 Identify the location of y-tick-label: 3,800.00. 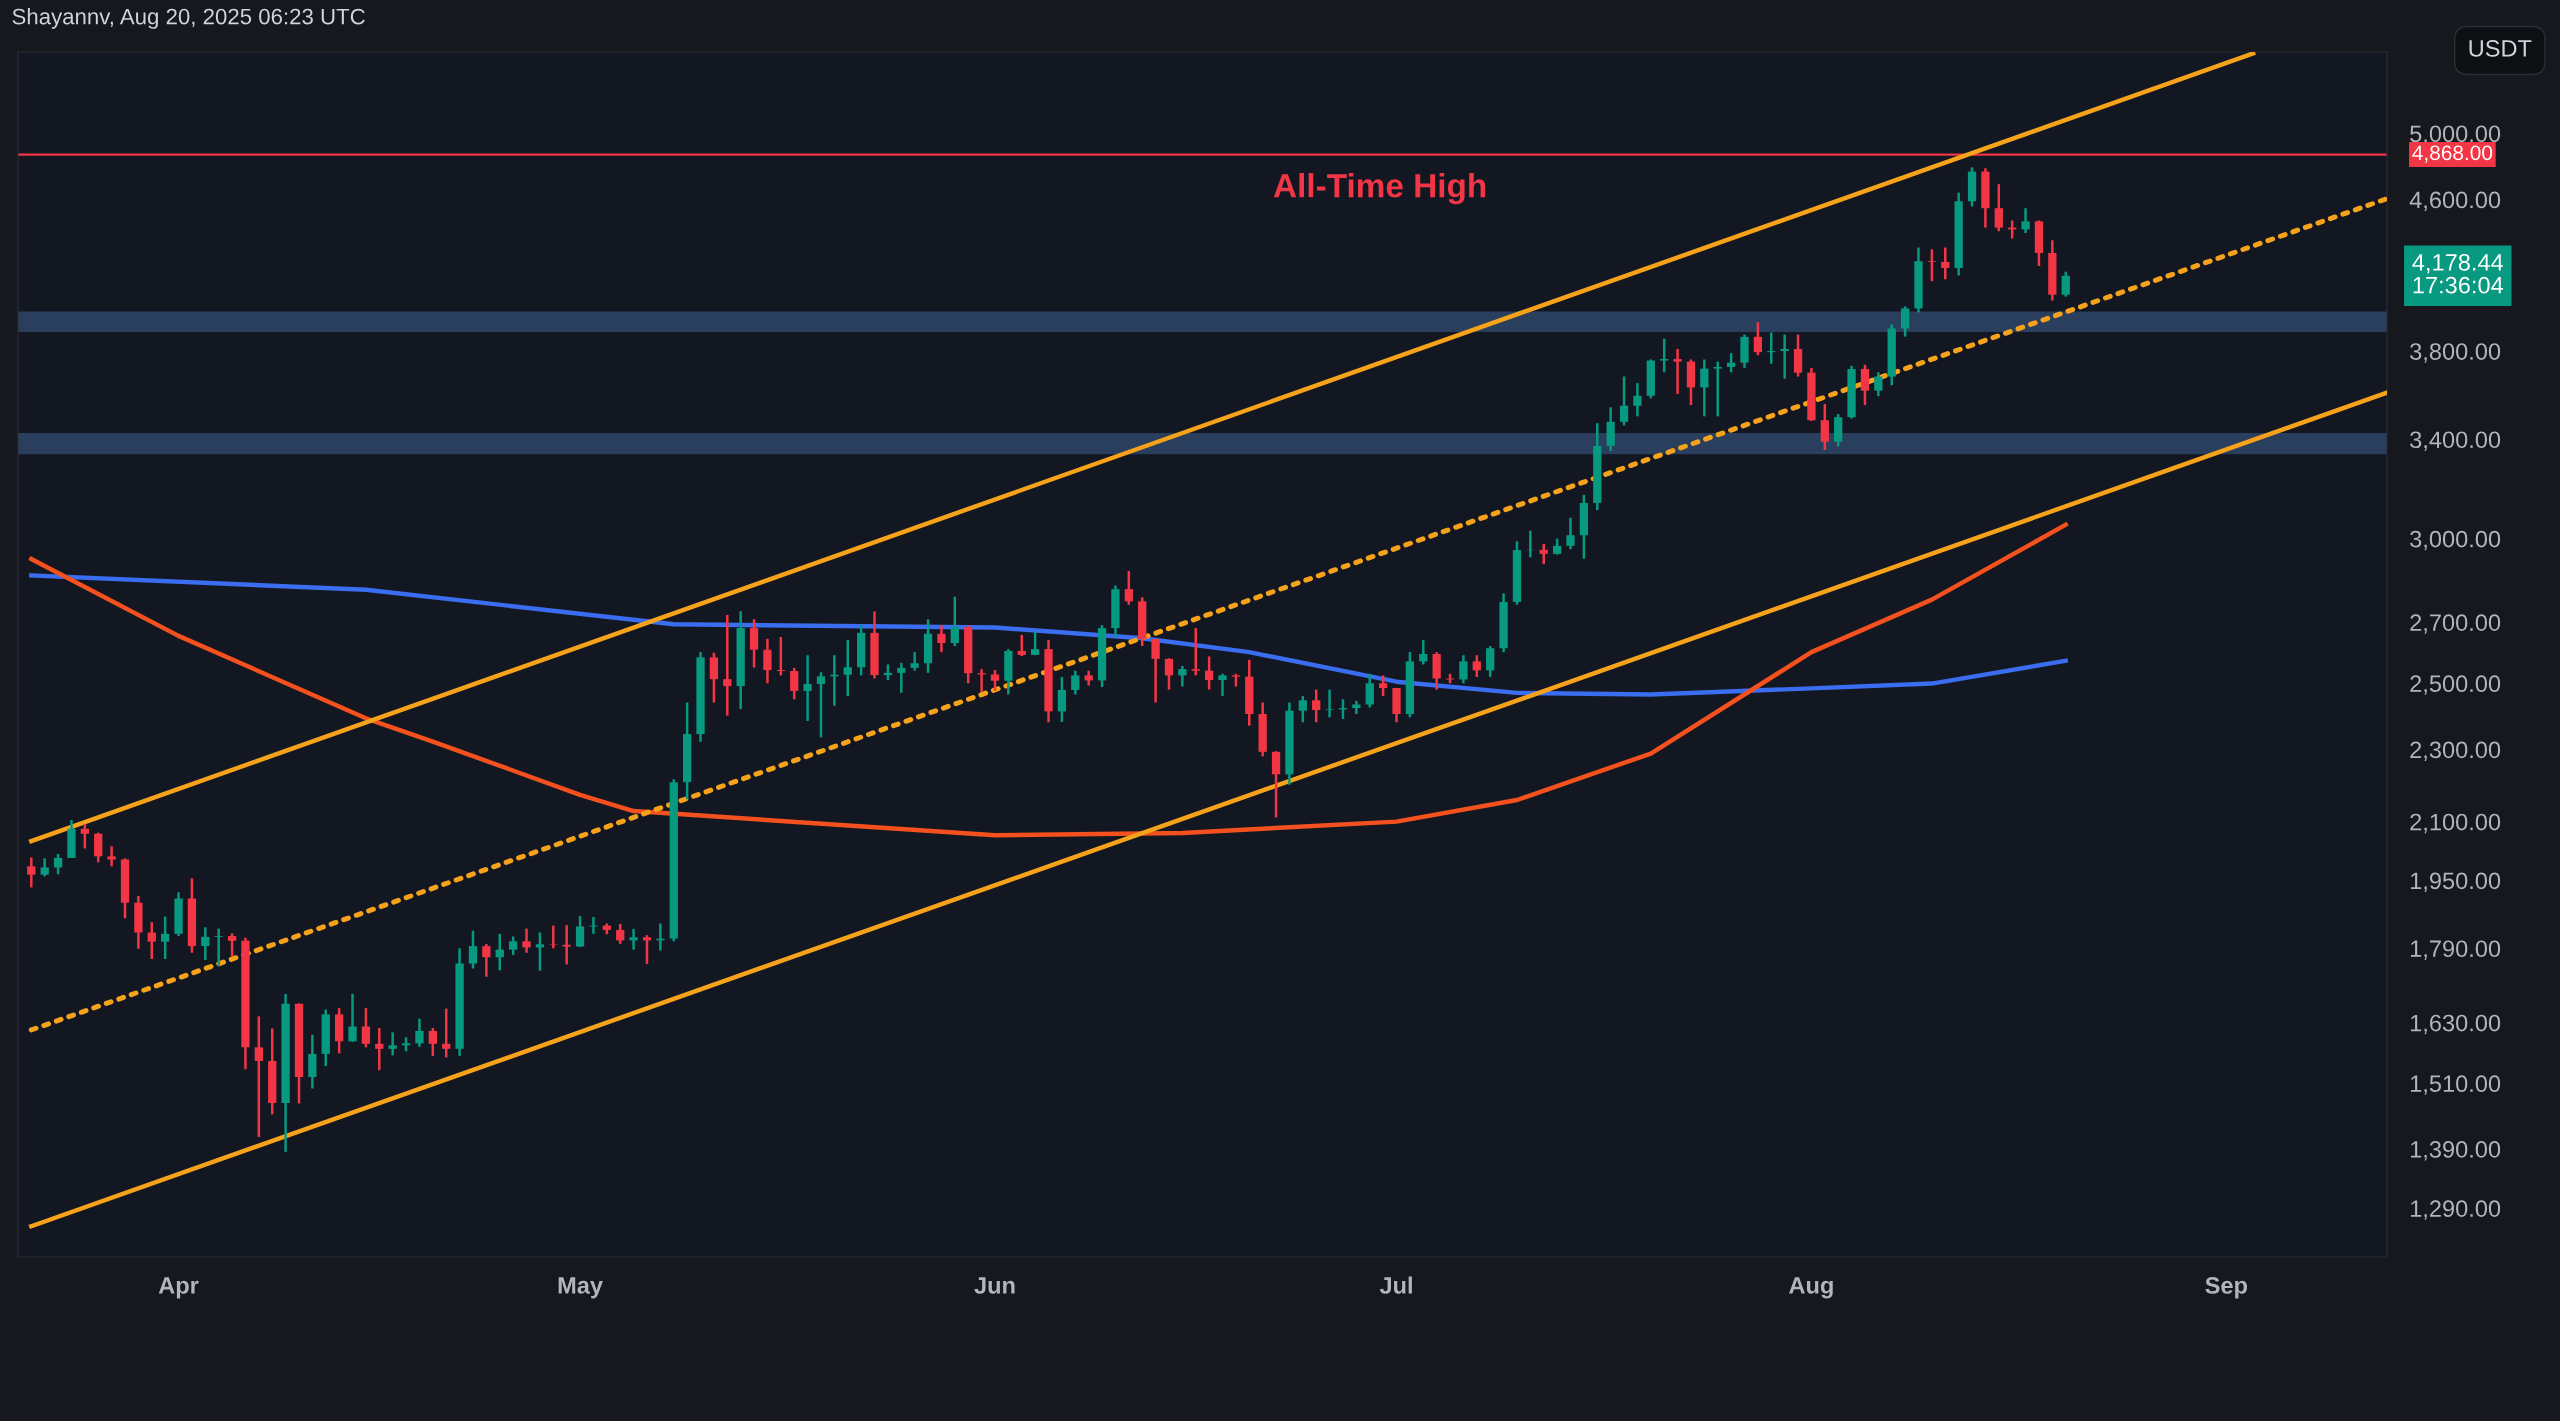
(2455, 353).